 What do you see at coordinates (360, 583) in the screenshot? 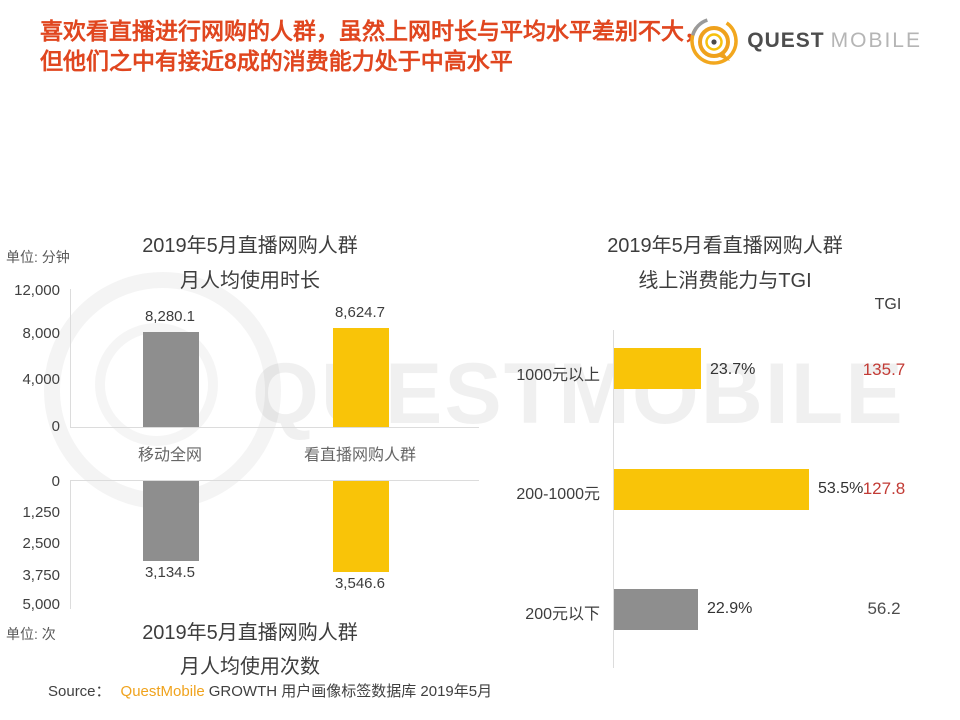
I see `chart2-value-livestream-shoppers: 3,546.6` at bounding box center [360, 583].